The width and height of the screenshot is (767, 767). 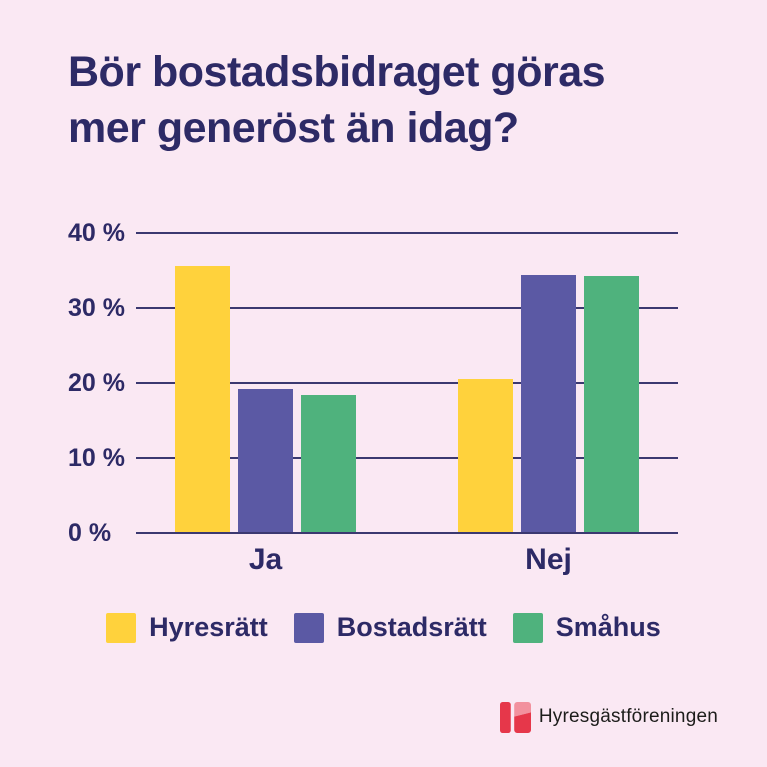 I want to click on y-axis-tick-30-: 30 %, so click(x=96, y=308).